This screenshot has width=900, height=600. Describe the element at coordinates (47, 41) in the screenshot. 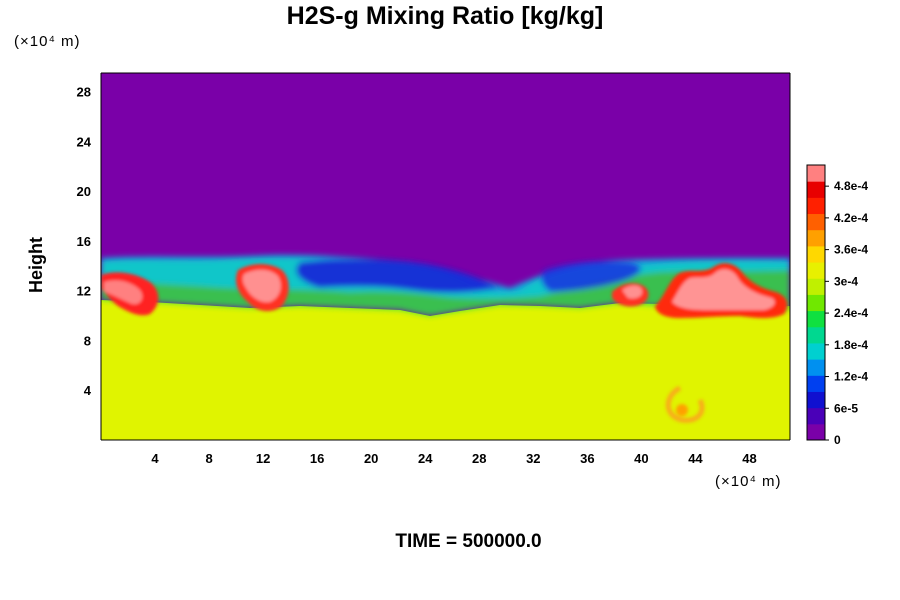

I see `y-axis-unit: (×10⁴ m)` at that location.